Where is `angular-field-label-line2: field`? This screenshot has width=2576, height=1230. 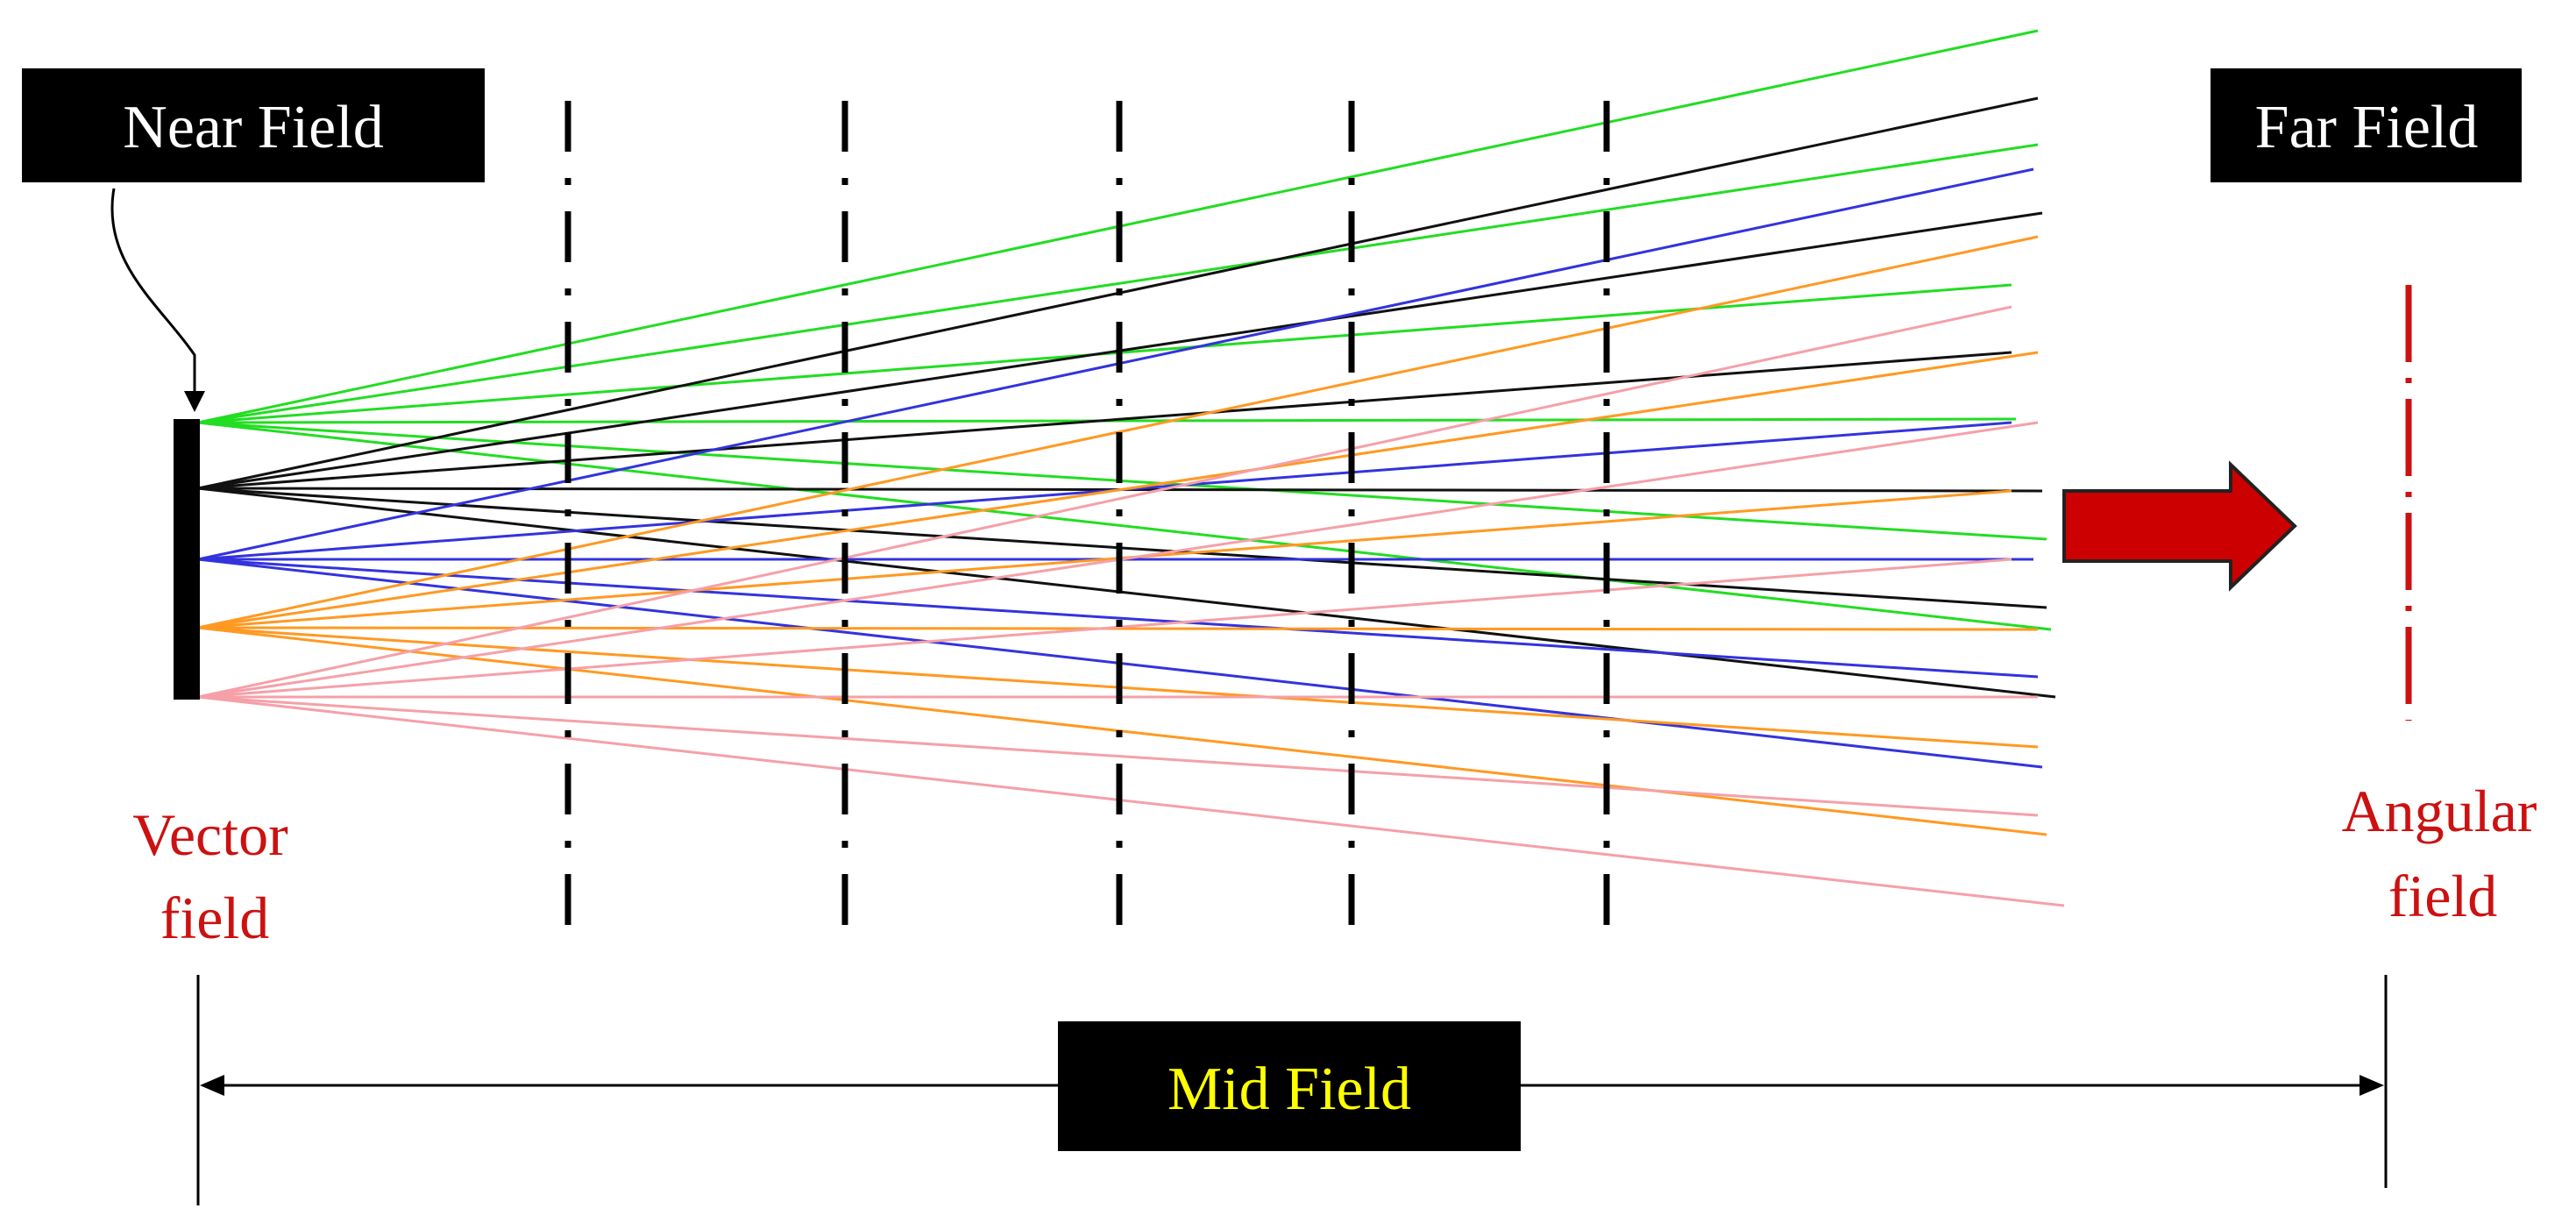 angular-field-label-line2: field is located at coordinates (2443, 896).